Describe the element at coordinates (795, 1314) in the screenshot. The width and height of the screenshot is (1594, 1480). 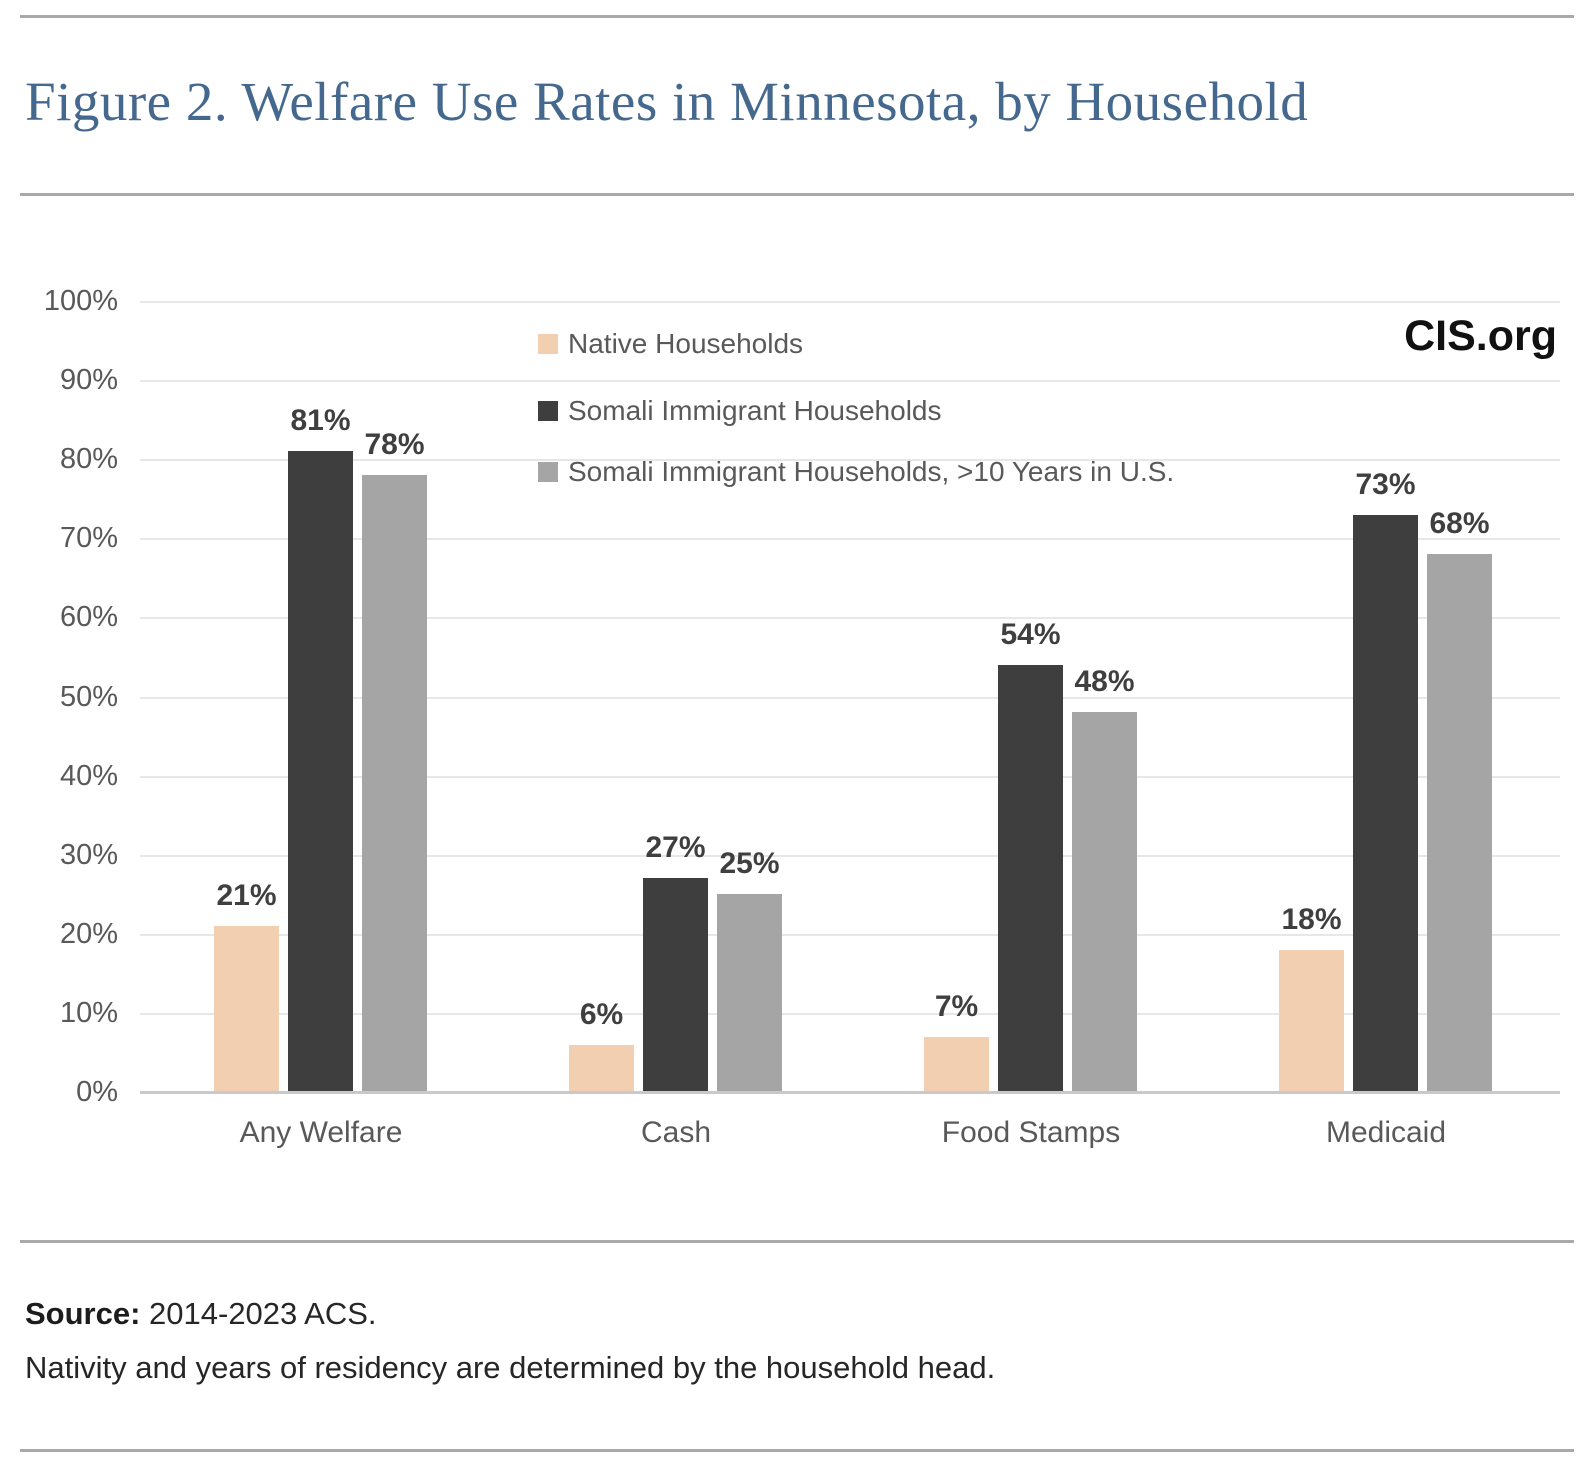
I see `source-line: Source: 2014-2023 ACS.` at that location.